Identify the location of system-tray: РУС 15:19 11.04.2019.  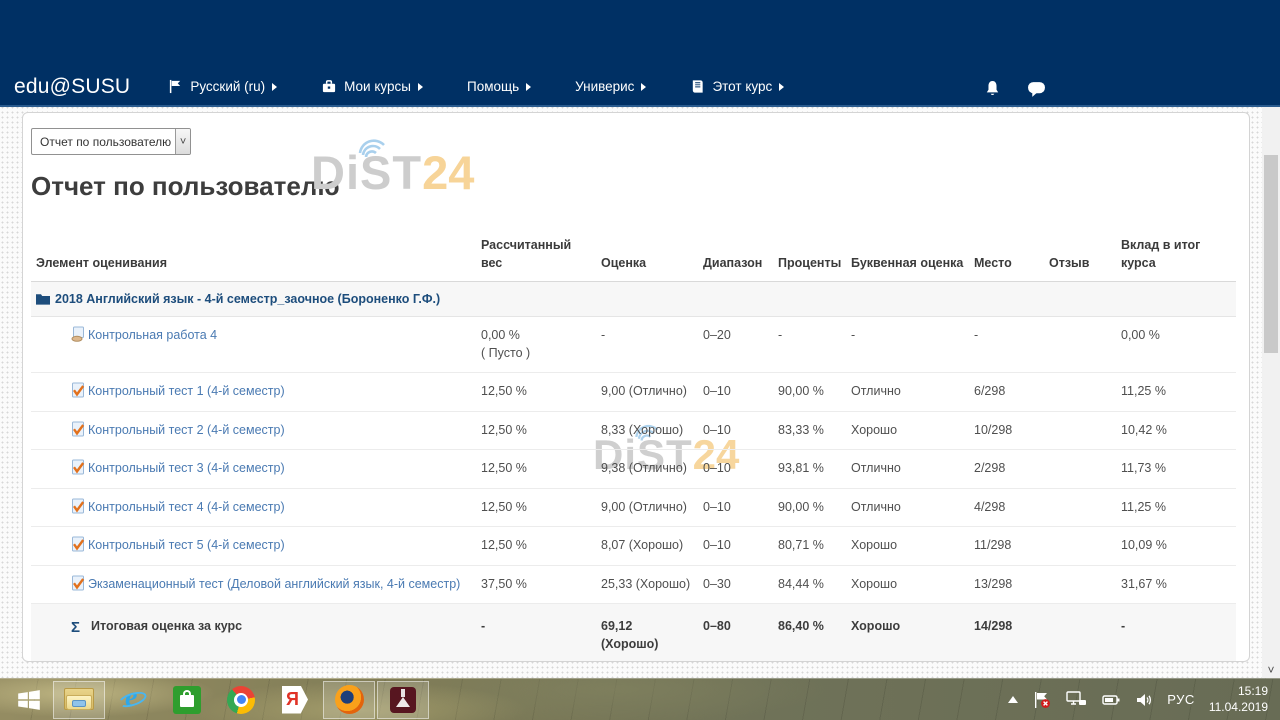
(1144, 699).